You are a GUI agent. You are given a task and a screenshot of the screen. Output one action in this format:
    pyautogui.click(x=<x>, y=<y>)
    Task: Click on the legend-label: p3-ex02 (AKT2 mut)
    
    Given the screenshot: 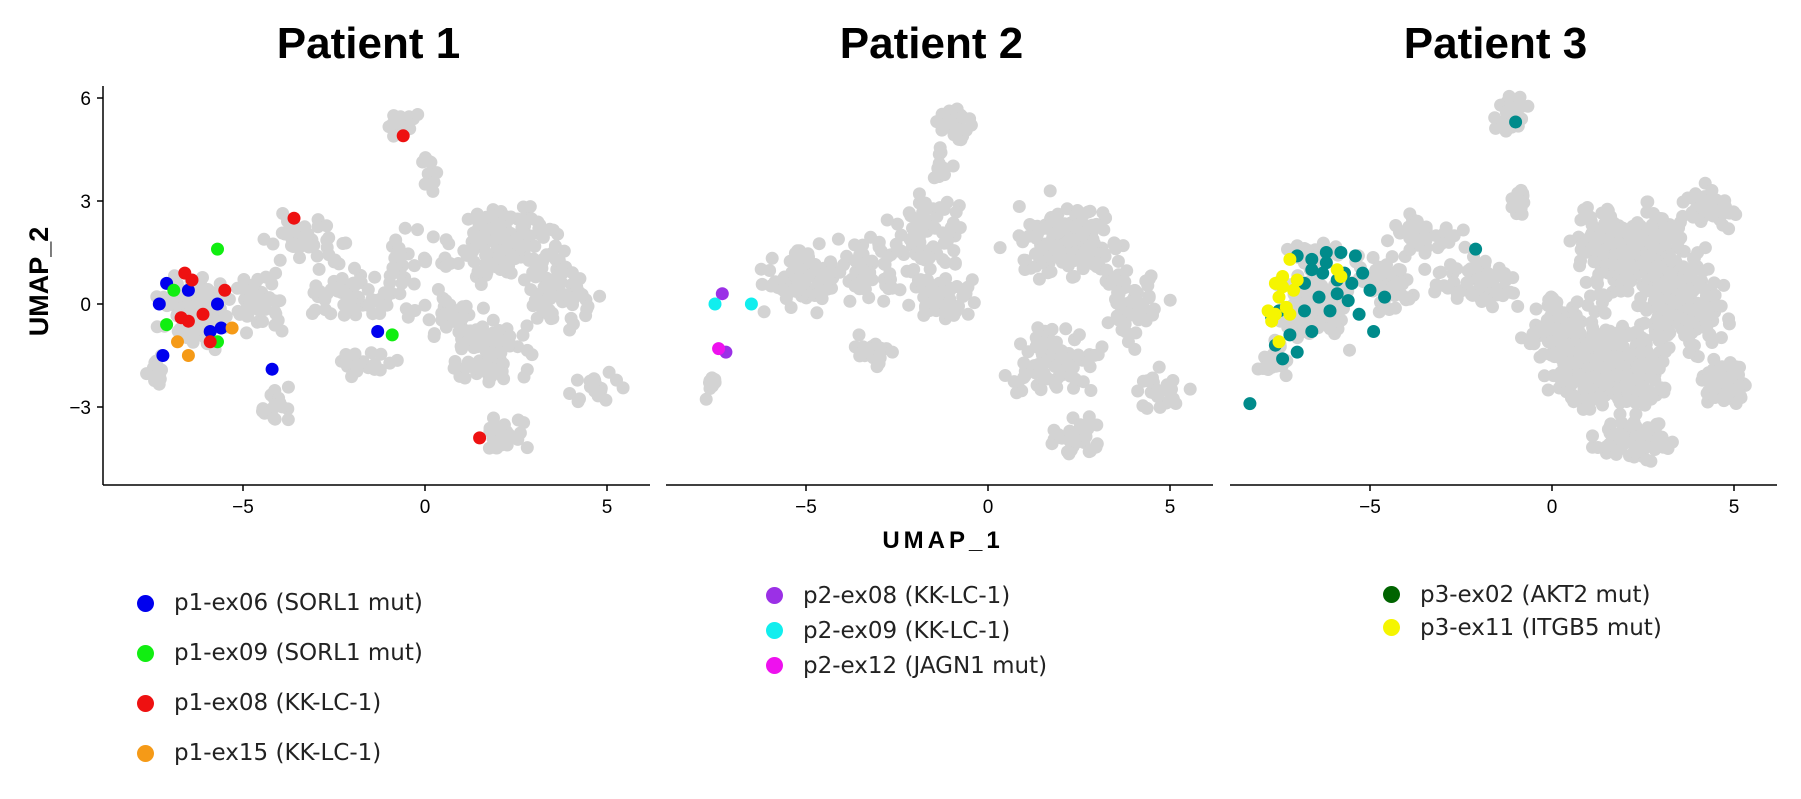 What is the action you would take?
    pyautogui.click(x=1535, y=594)
    